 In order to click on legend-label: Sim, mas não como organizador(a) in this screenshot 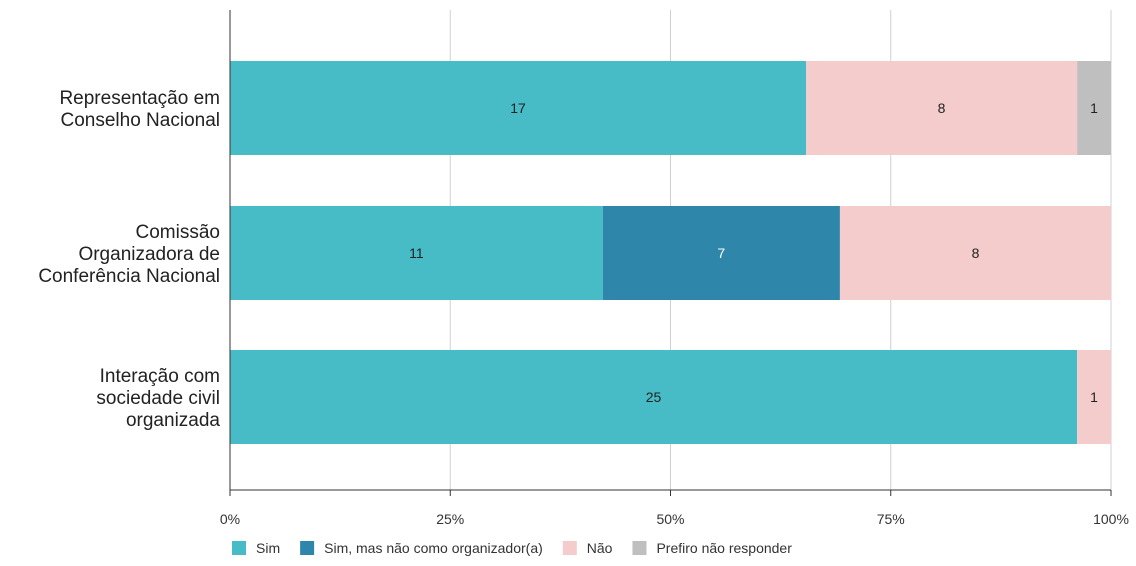, I will do `click(433, 548)`.